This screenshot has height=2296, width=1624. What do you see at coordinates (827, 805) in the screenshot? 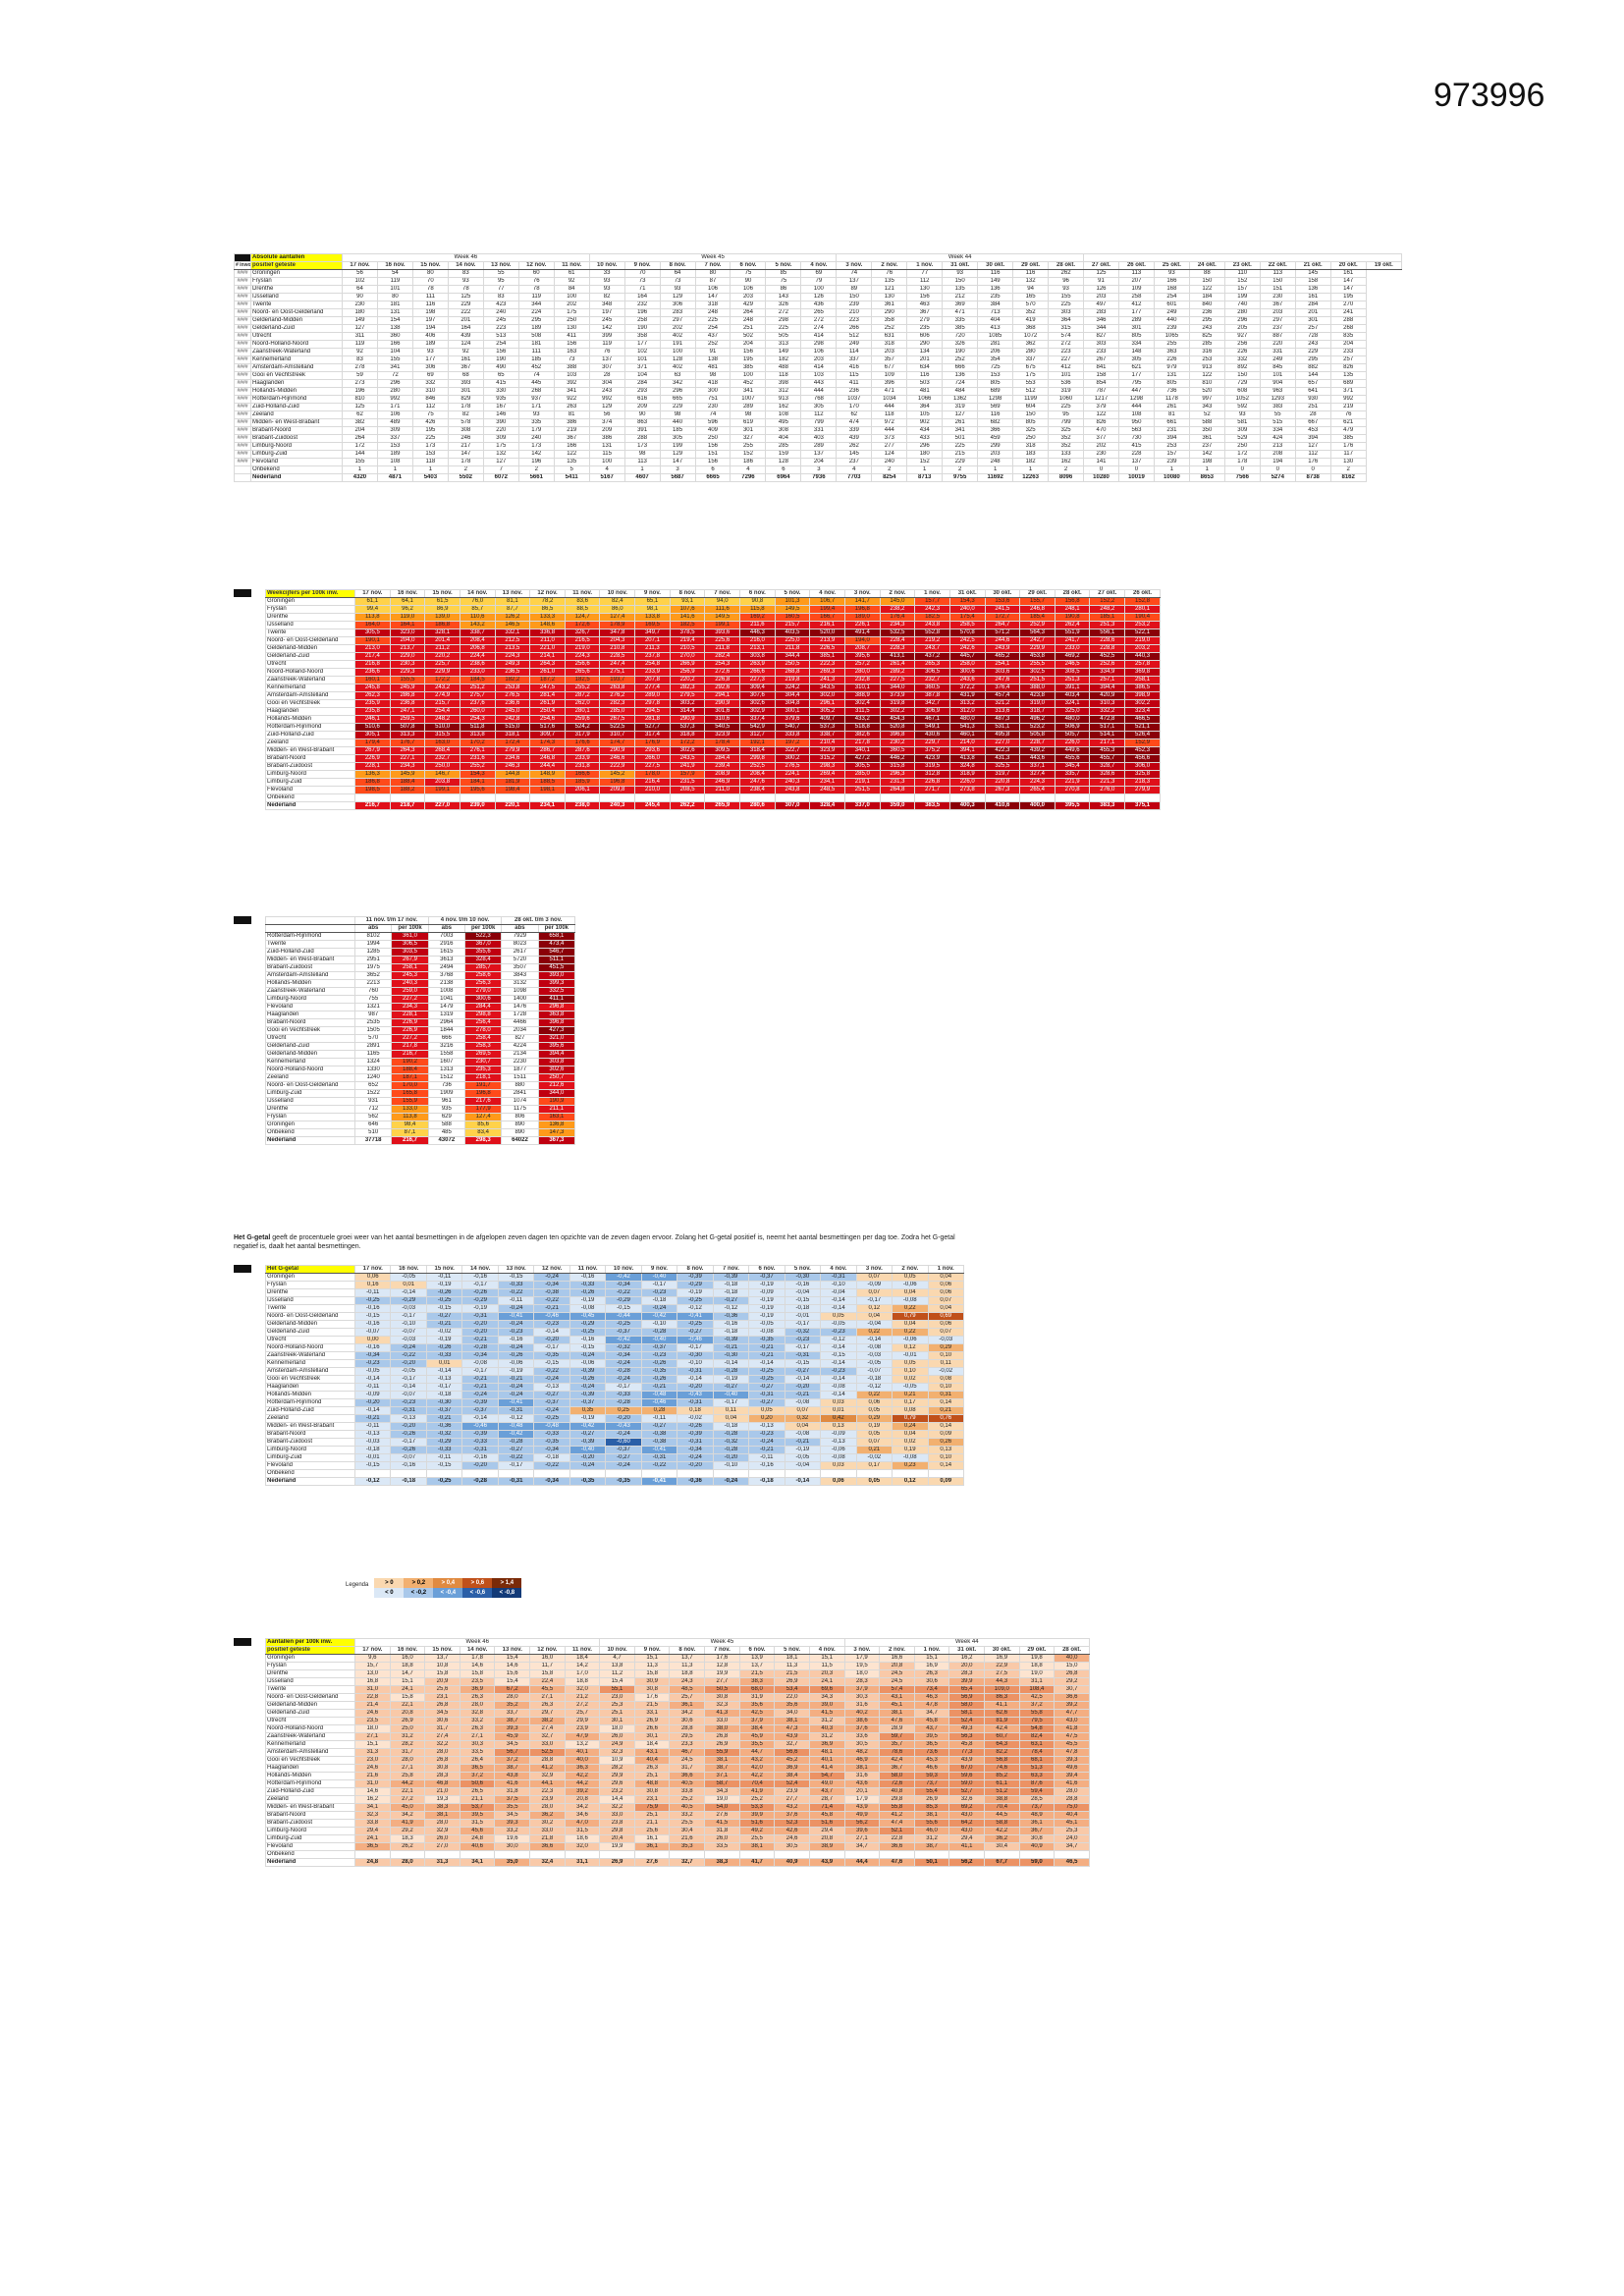
I see `data-cell: 328,4` at bounding box center [827, 805].